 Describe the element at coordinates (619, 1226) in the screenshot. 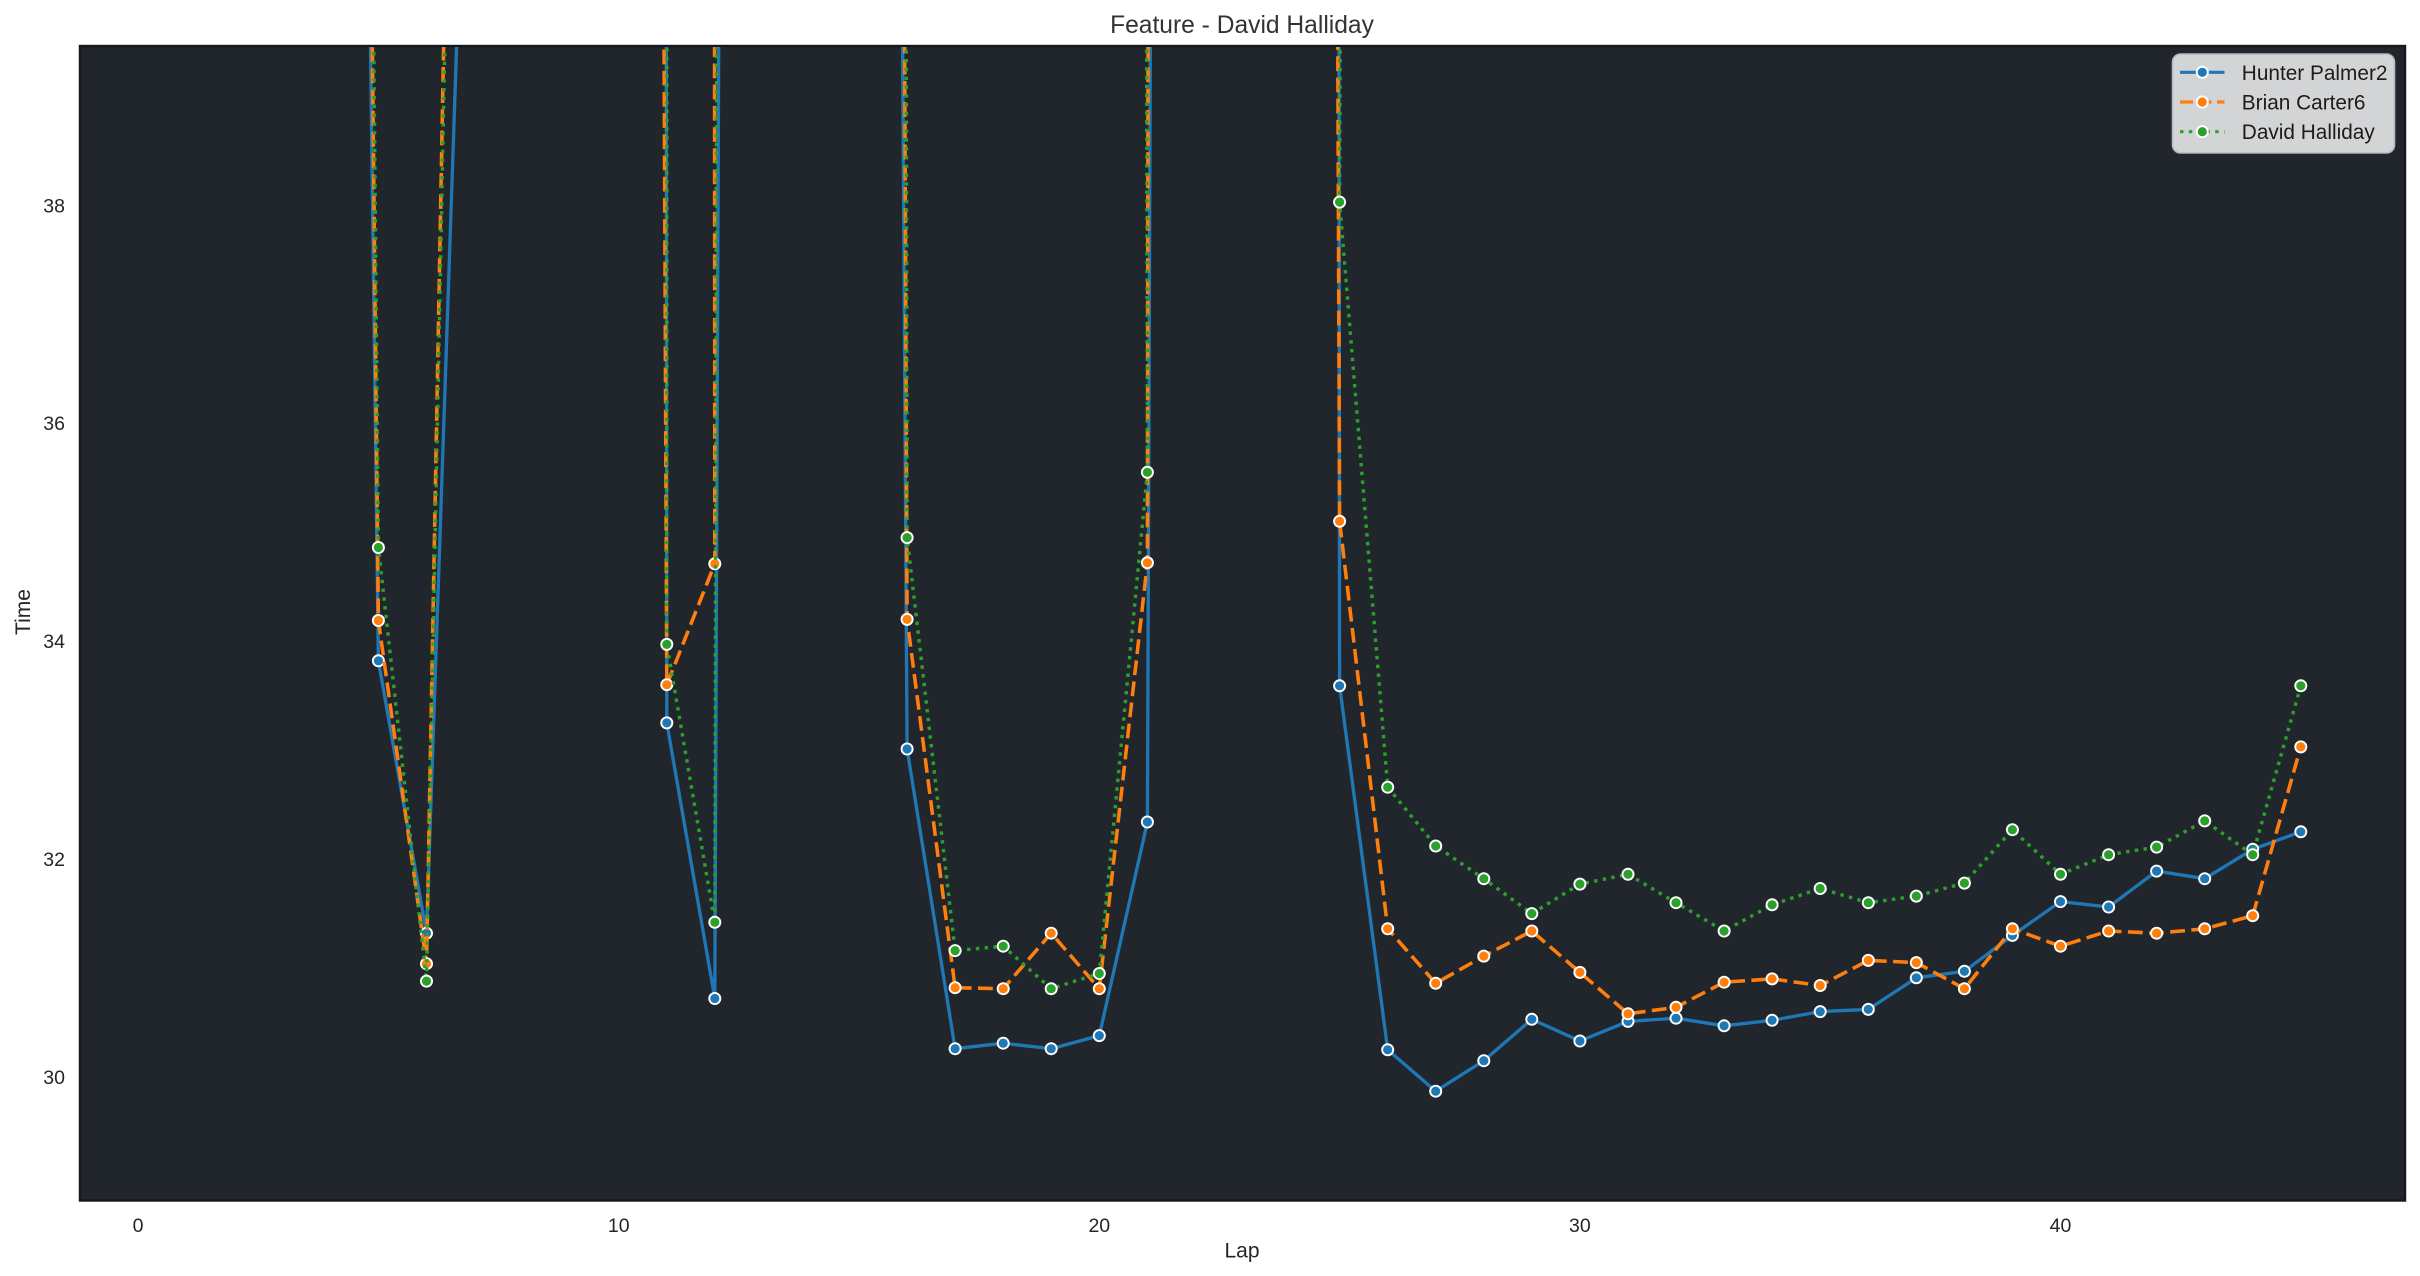

I see `svg-text: 10` at that location.